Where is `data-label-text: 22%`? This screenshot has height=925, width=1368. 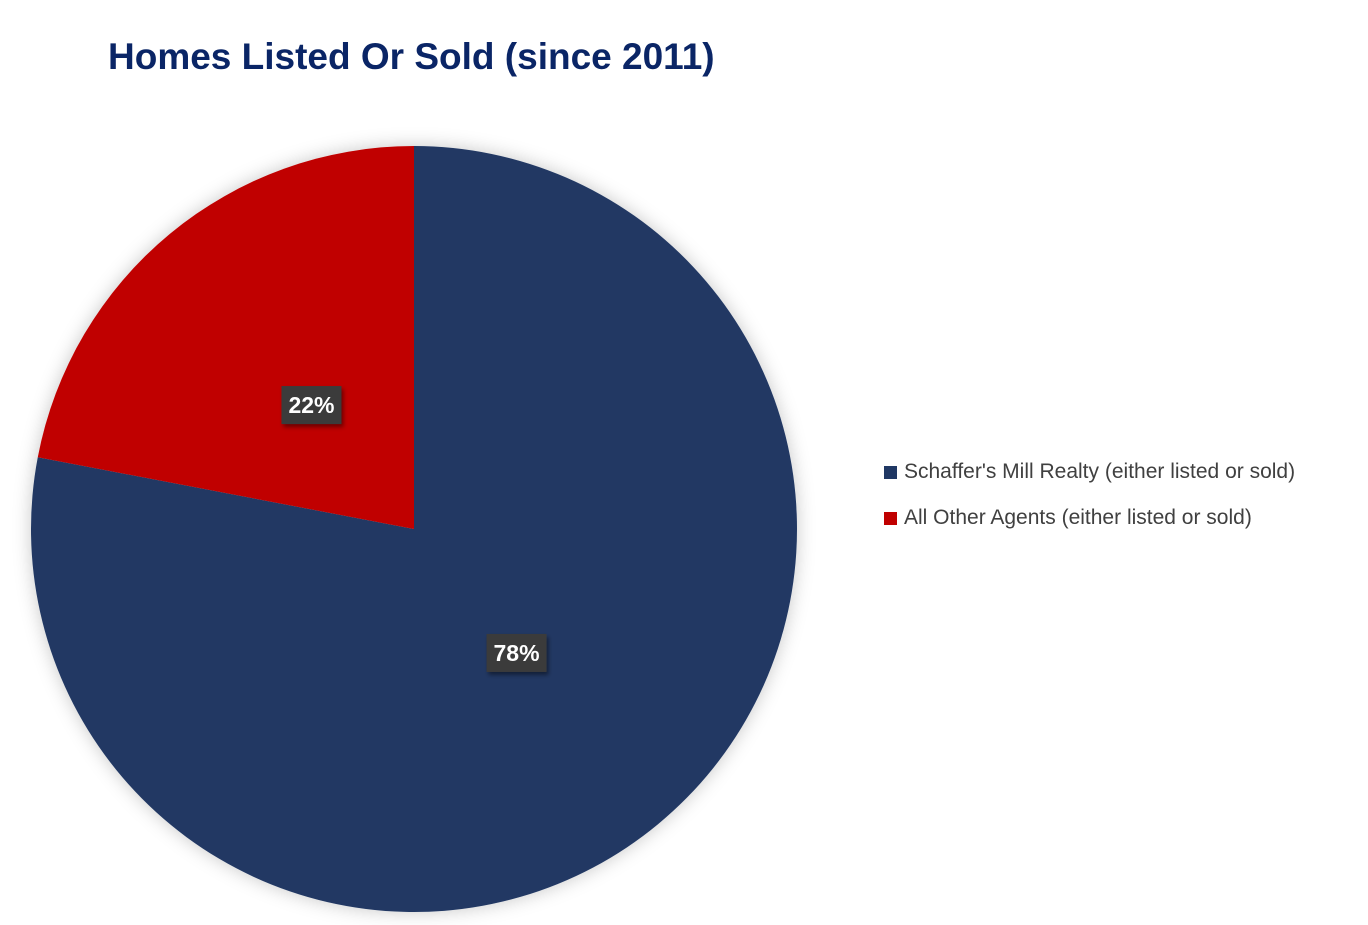
data-label-text: 22% is located at coordinates (311, 405).